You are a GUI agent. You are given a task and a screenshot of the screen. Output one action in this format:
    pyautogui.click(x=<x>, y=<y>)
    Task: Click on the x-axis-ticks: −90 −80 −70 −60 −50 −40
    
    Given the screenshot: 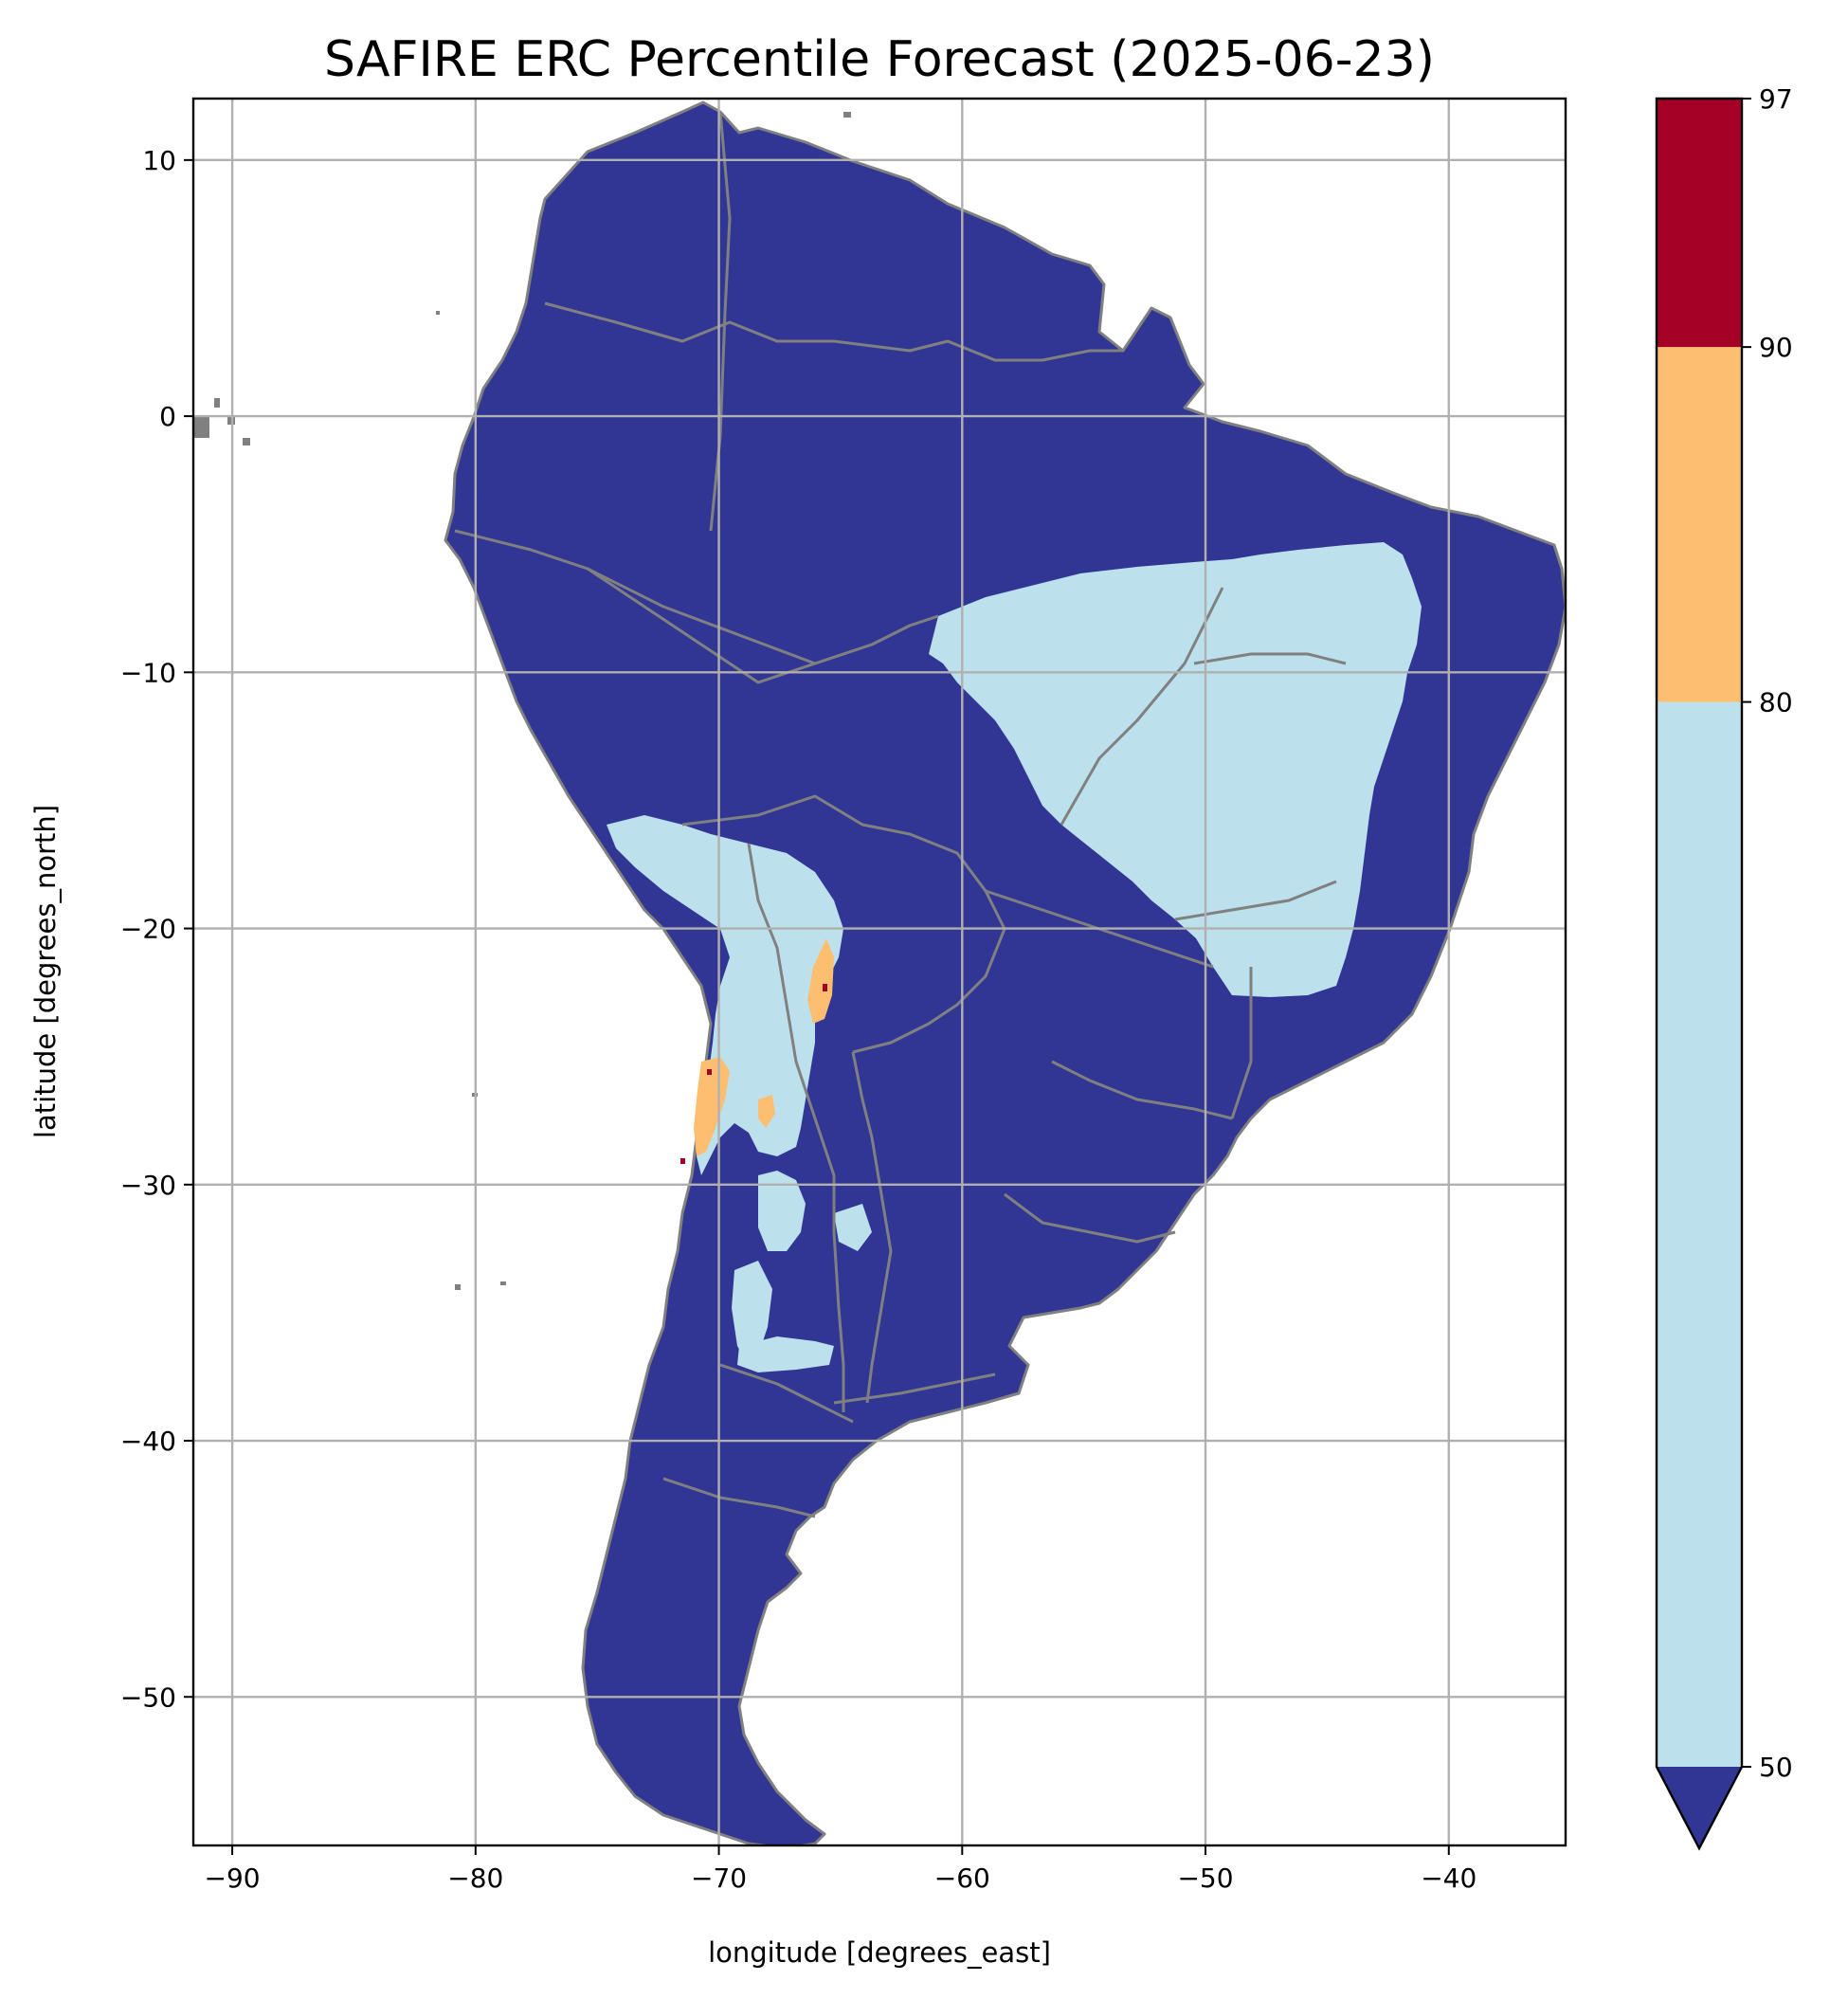 What is the action you would take?
    pyautogui.click(x=841, y=1870)
    